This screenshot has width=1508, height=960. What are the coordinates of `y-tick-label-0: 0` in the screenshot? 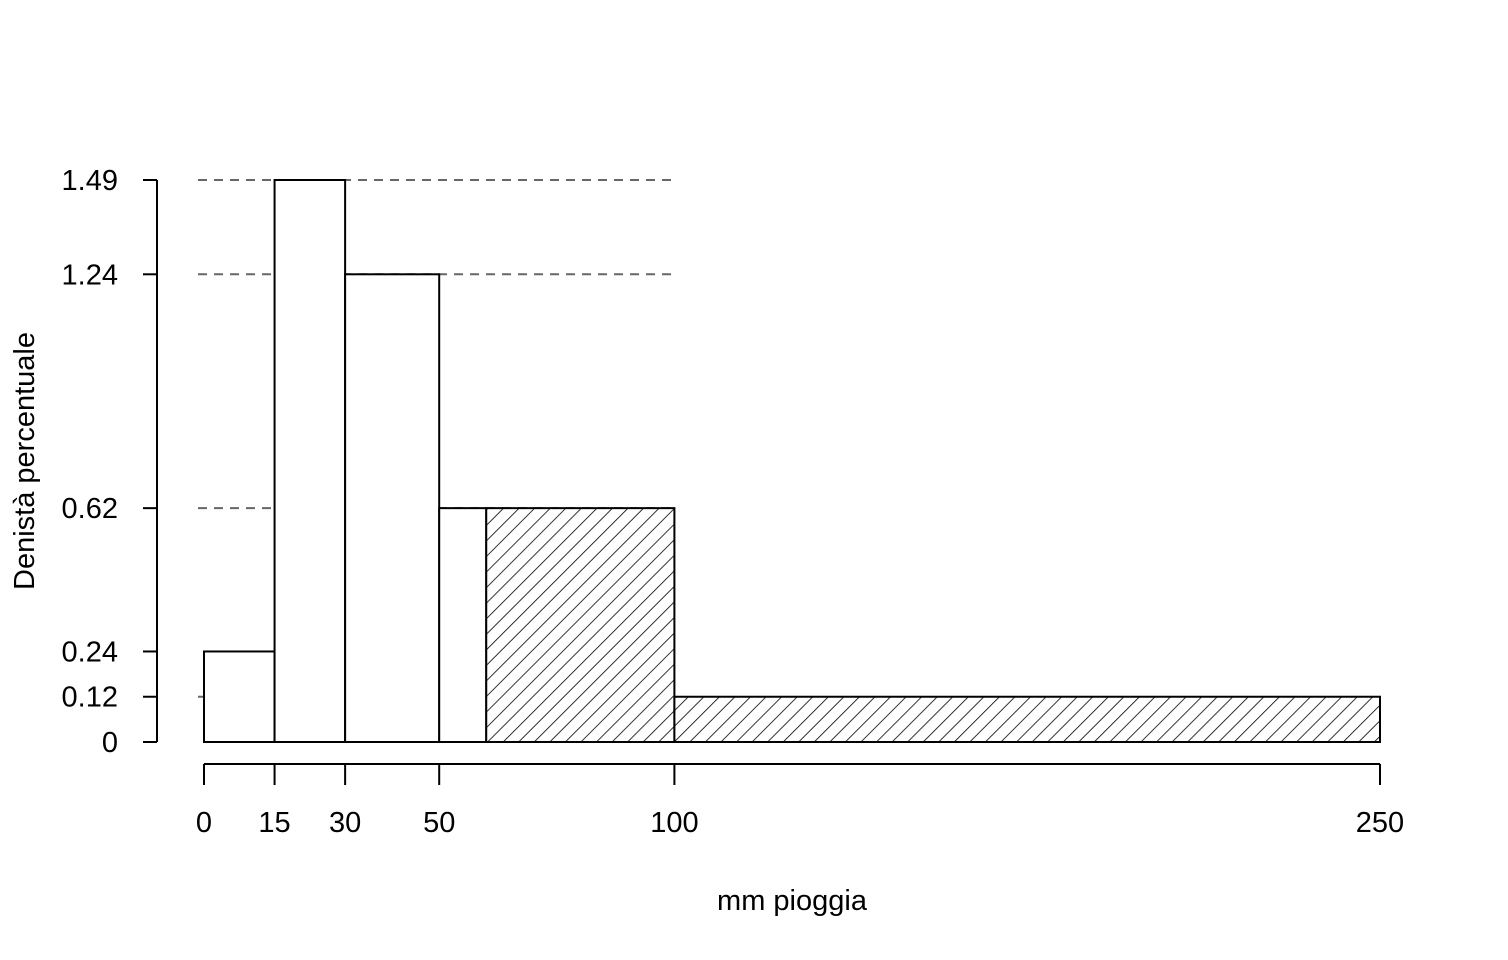 It's located at (110, 743).